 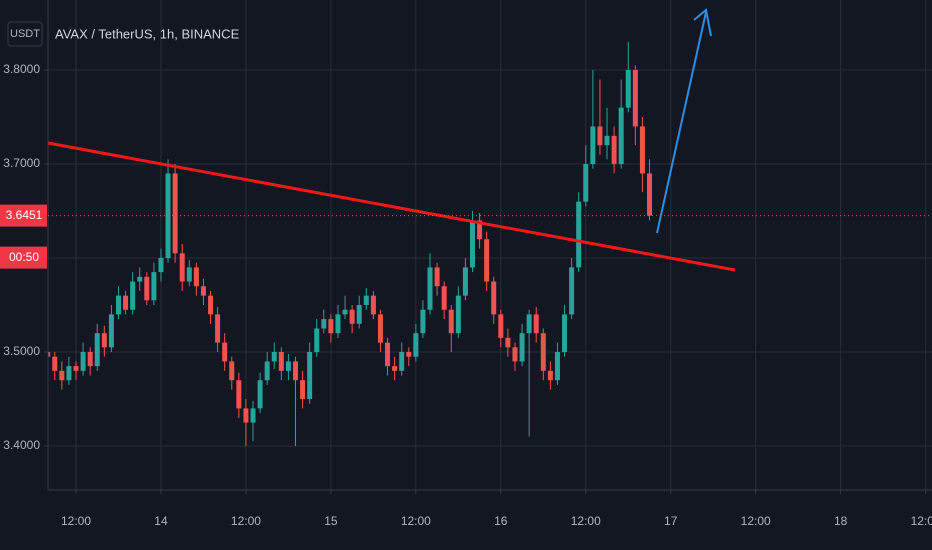 What do you see at coordinates (671, 521) in the screenshot?
I see `x-tick-label: 17` at bounding box center [671, 521].